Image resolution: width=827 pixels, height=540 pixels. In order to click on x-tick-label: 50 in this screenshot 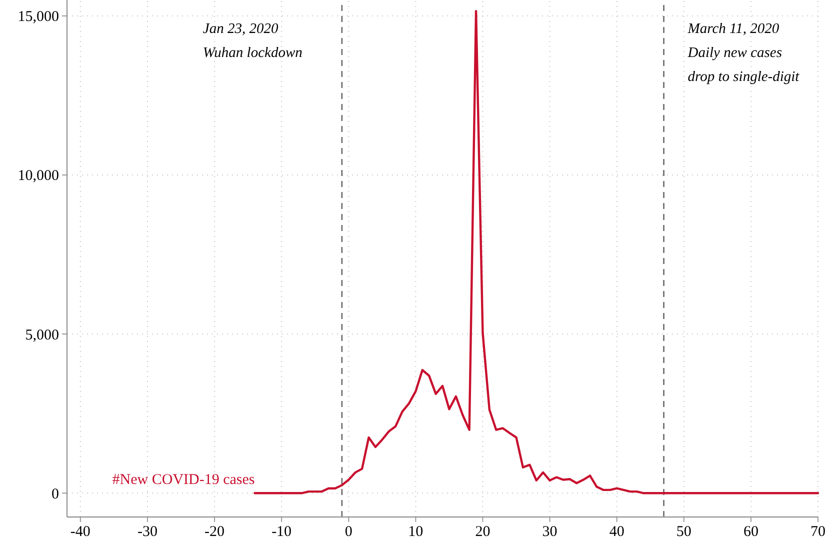, I will do `click(684, 532)`.